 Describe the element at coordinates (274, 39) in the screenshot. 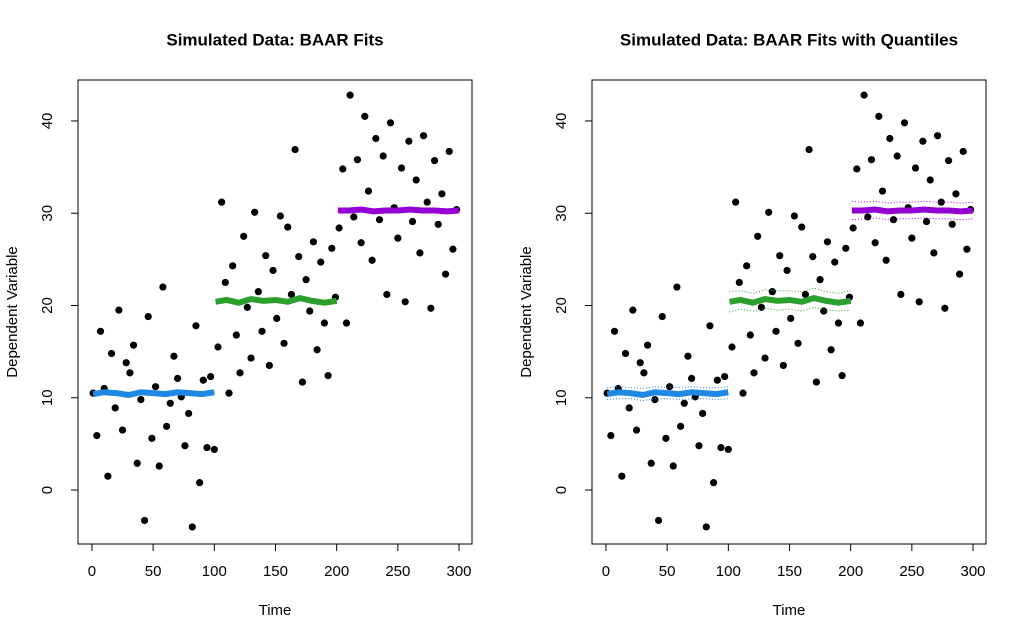

I see `chart-title: Simulated Data: BAAR Fits` at that location.